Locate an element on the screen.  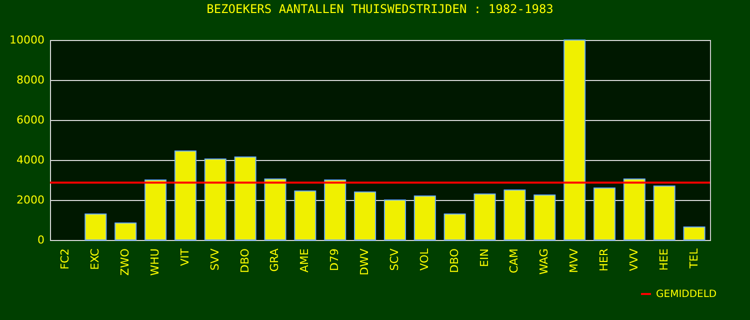
x-tick-label: SVV is located at coordinates (215, 259).